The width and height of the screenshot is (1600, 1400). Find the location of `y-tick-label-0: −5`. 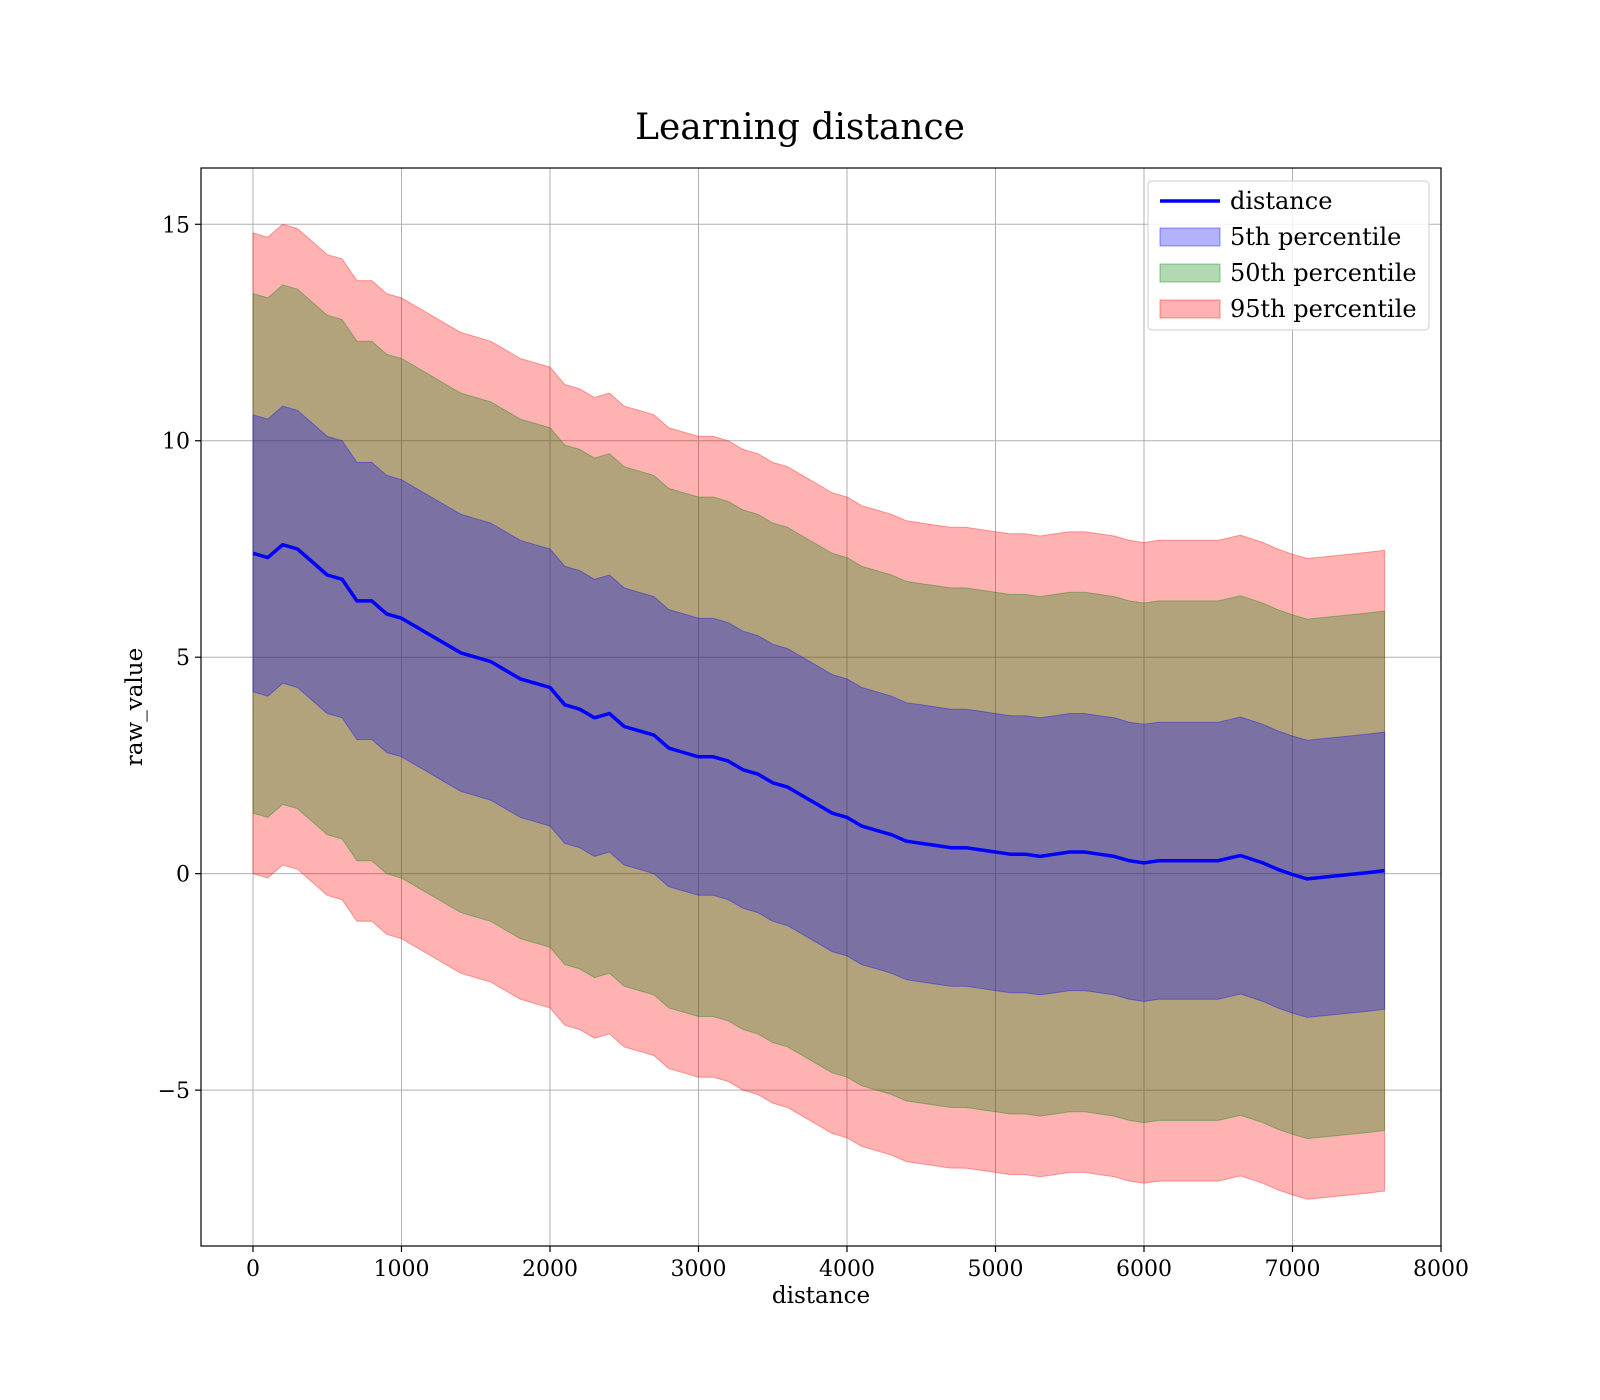

y-tick-label-0: −5 is located at coordinates (174, 1091).